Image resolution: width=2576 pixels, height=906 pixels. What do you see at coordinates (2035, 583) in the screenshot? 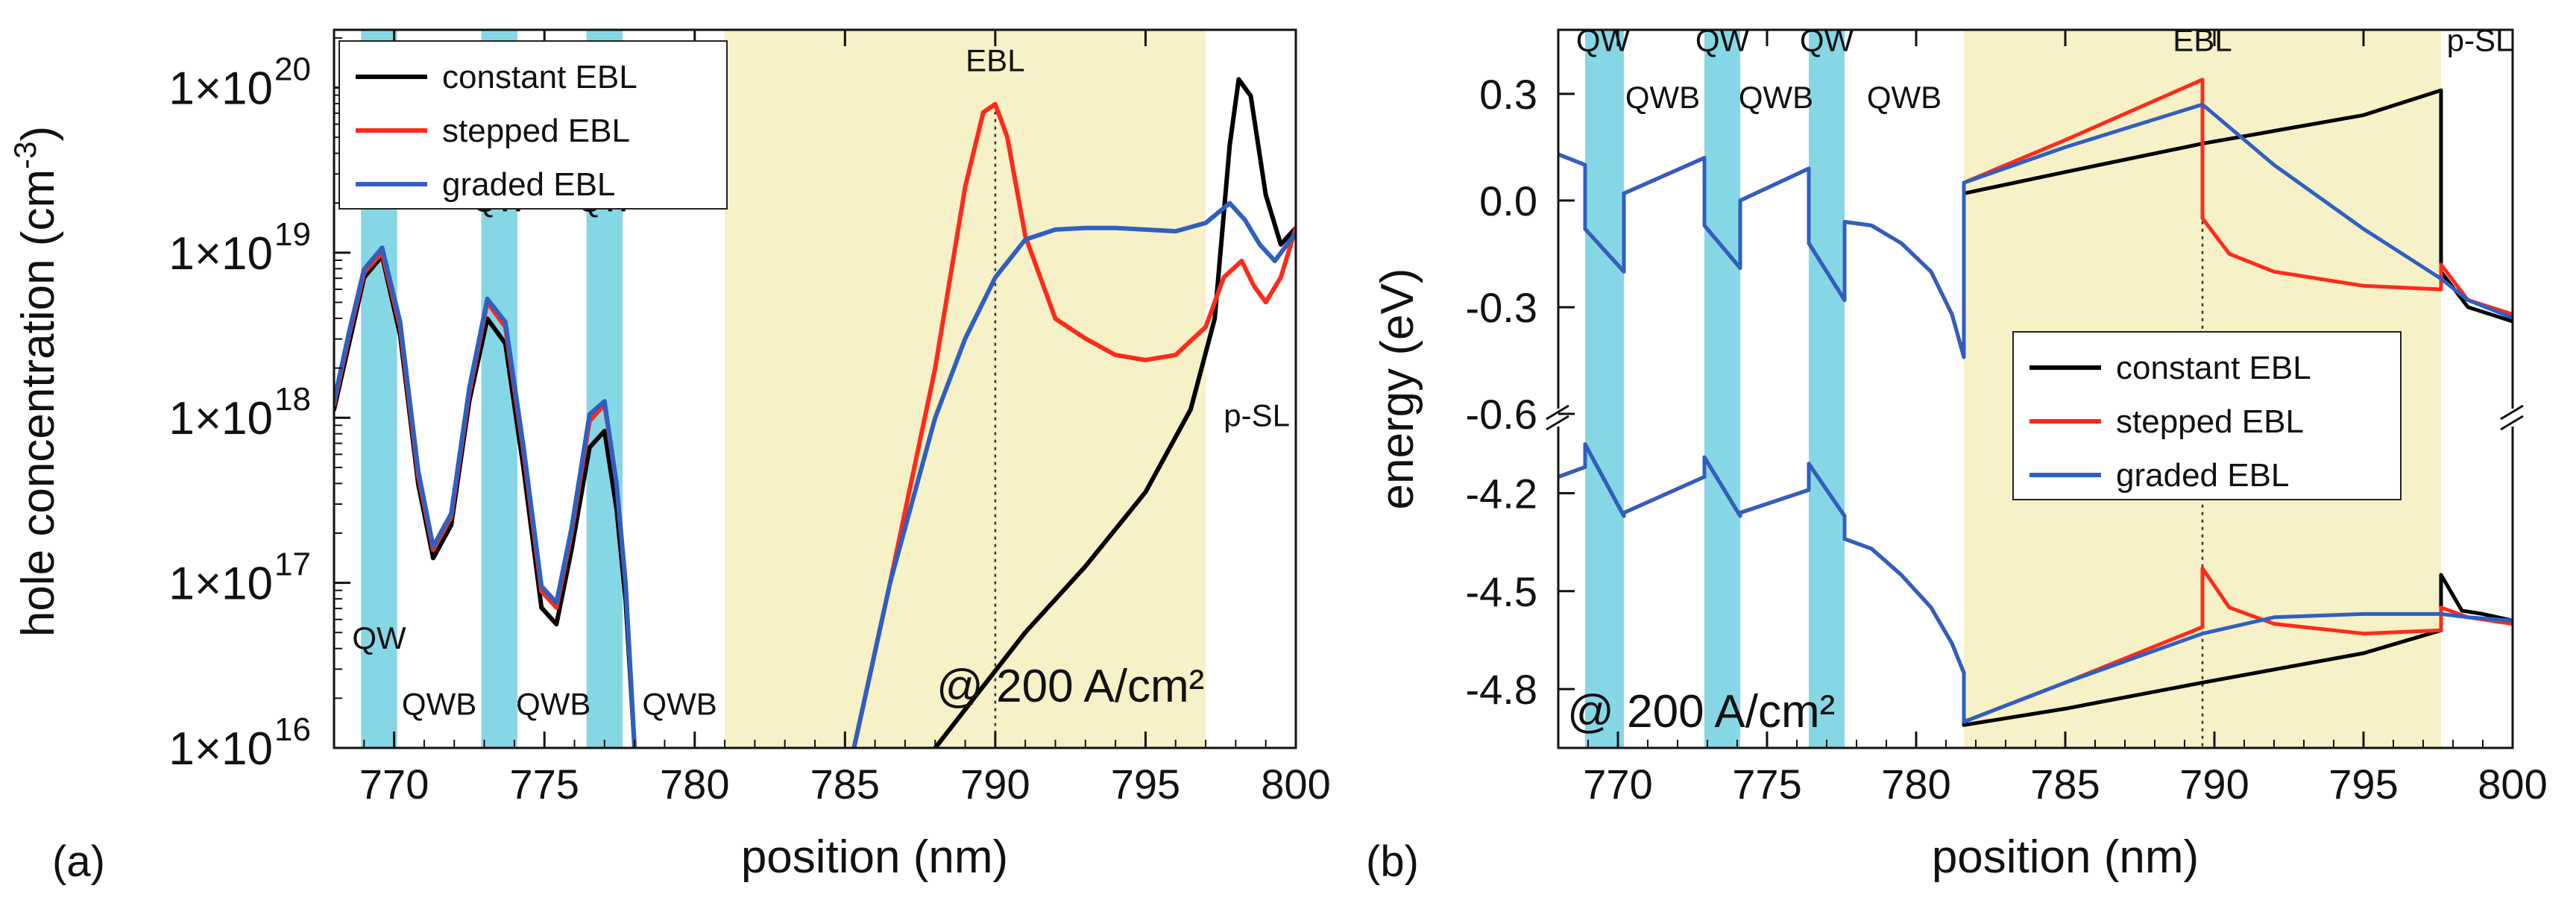
I see `series-line-graded-deep` at bounding box center [2035, 583].